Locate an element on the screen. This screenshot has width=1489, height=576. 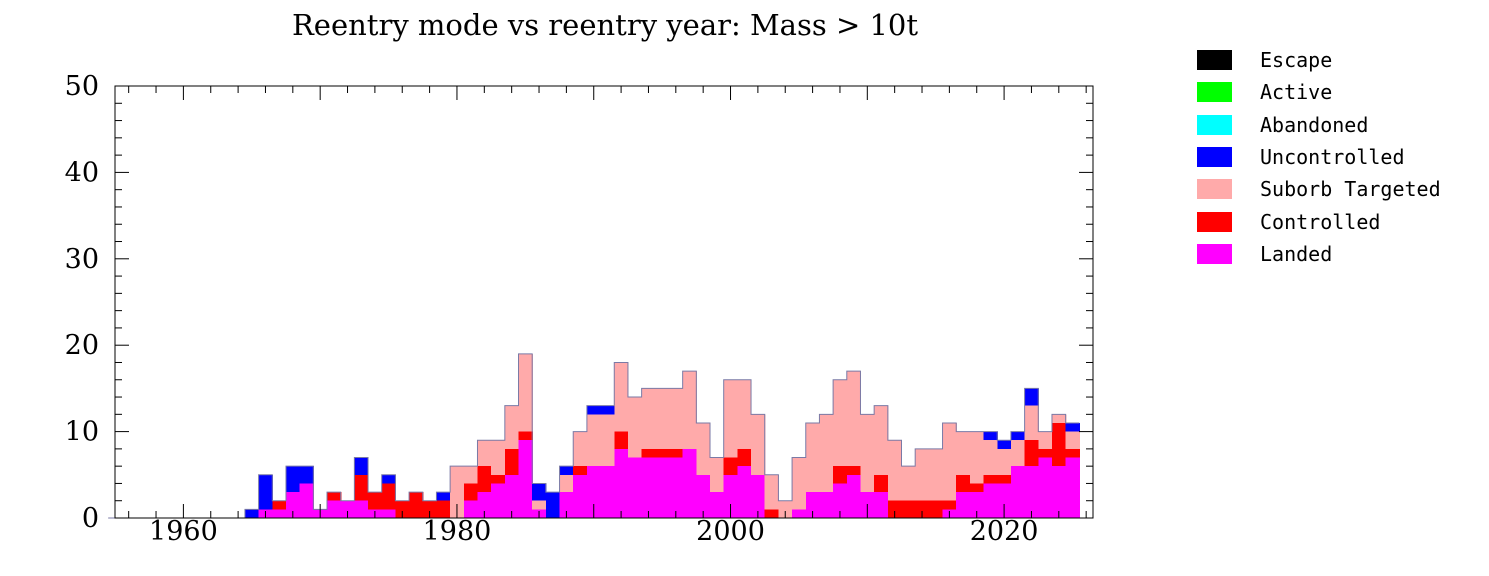
y-tick-label: 30 is located at coordinates (82, 259).